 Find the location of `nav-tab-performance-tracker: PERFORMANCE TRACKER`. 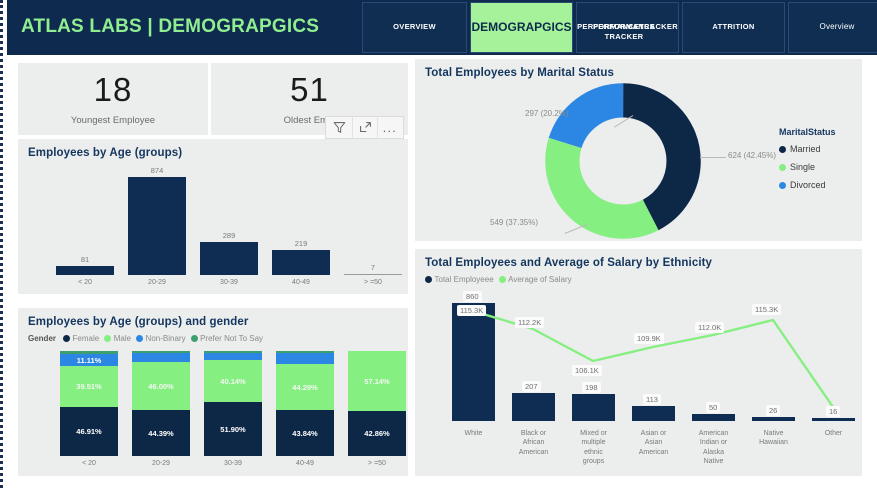

nav-tab-performance-tracker: PERFORMANCE TRACKER is located at coordinates (627, 27).